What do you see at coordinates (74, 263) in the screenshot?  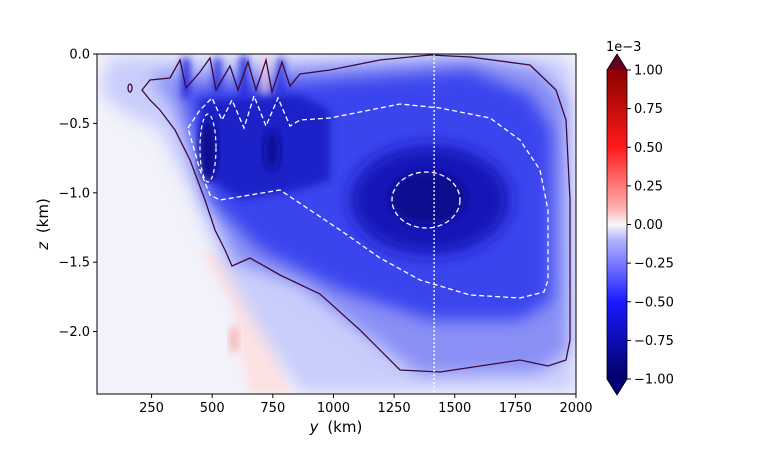 I see `y-tick-label: −1.5` at bounding box center [74, 263].